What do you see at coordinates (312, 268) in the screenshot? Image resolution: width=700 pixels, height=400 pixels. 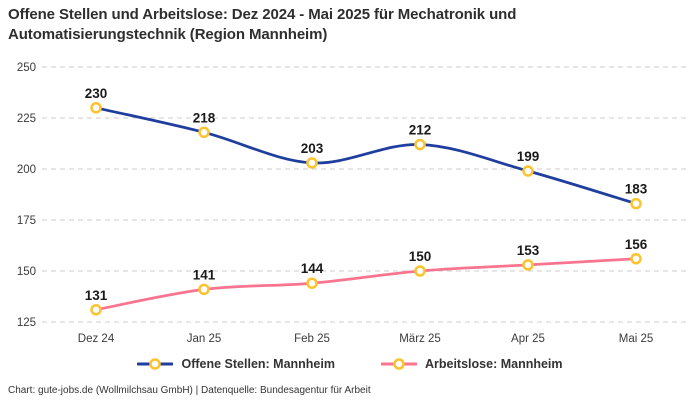 I see `data-point-label: 144` at bounding box center [312, 268].